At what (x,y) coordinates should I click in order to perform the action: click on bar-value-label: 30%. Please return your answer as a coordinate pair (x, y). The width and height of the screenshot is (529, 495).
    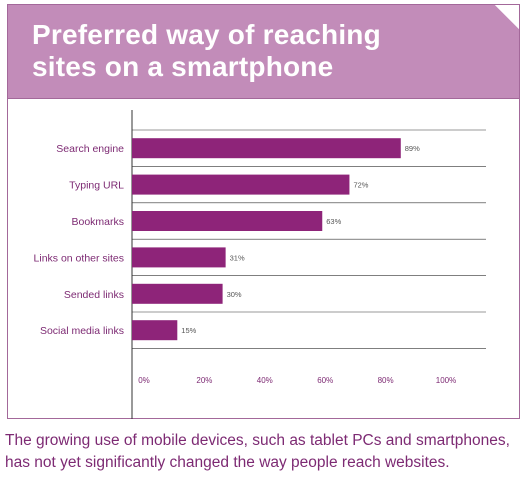
    Looking at the image, I should click on (234, 294).